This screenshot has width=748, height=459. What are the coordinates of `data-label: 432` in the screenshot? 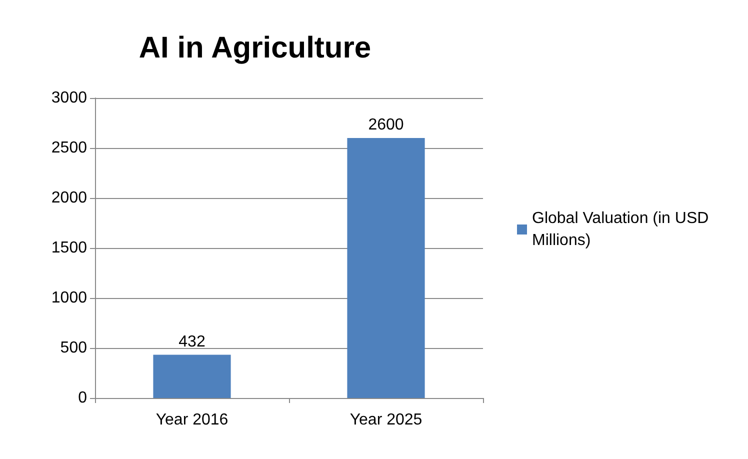 It's located at (192, 341).